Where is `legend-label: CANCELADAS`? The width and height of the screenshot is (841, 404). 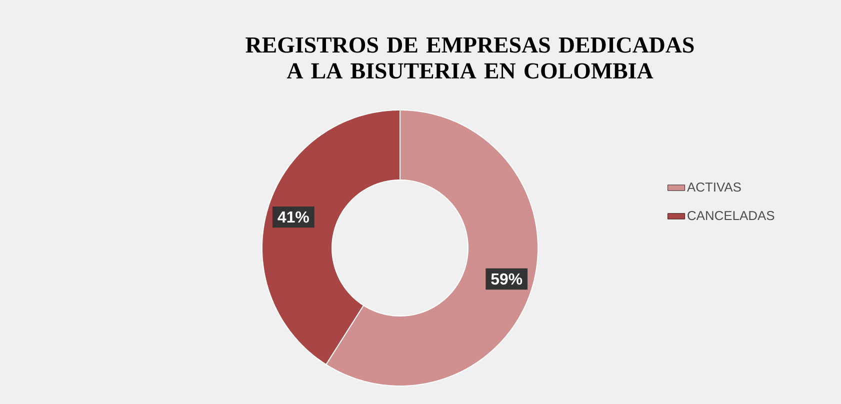
legend-label: CANCELADAS is located at coordinates (731, 215).